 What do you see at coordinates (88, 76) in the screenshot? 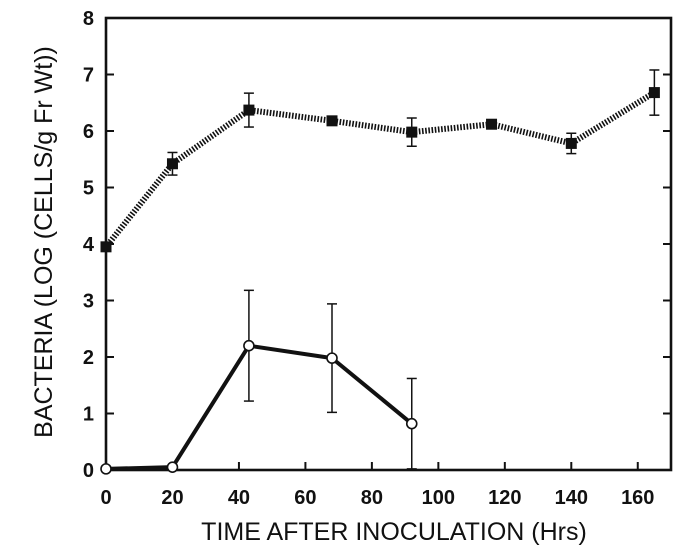
I see `y-tick-label: 7` at bounding box center [88, 76].